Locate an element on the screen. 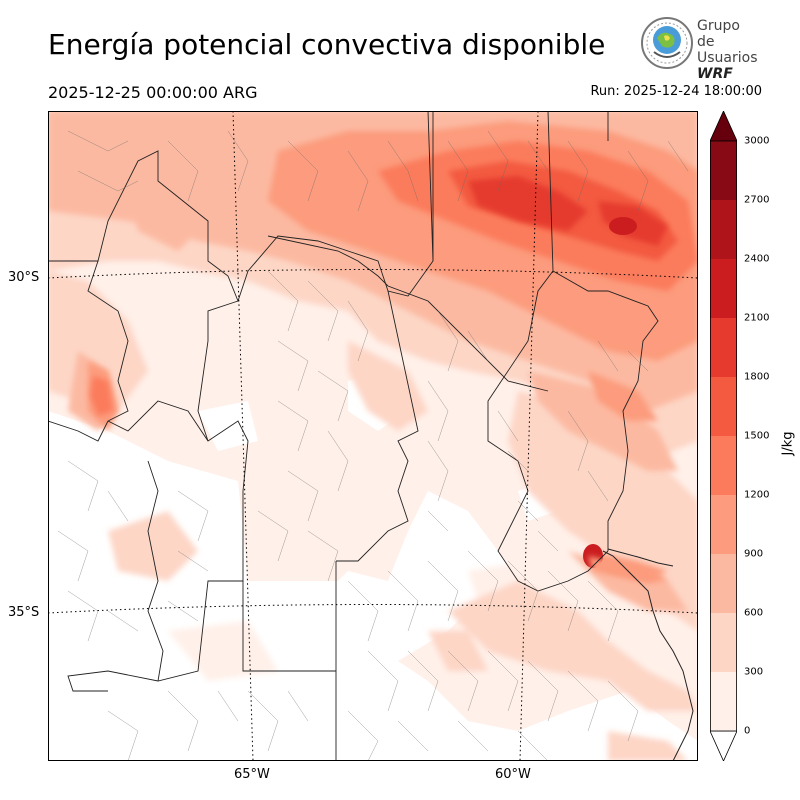  colorbar-under-triangle is located at coordinates (723, 745).